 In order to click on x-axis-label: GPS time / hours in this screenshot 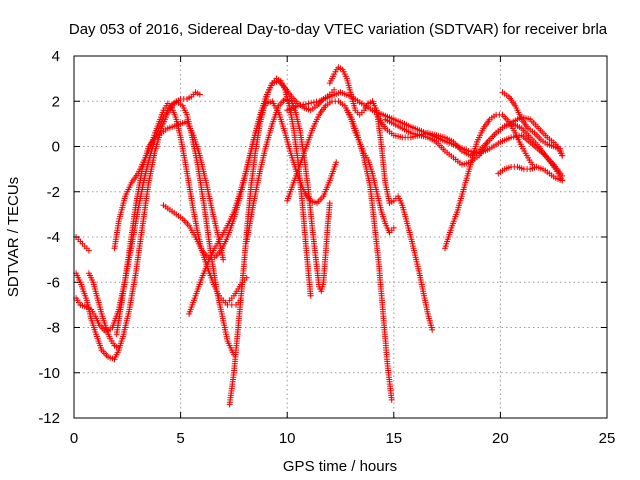, I will do `click(340, 466)`.